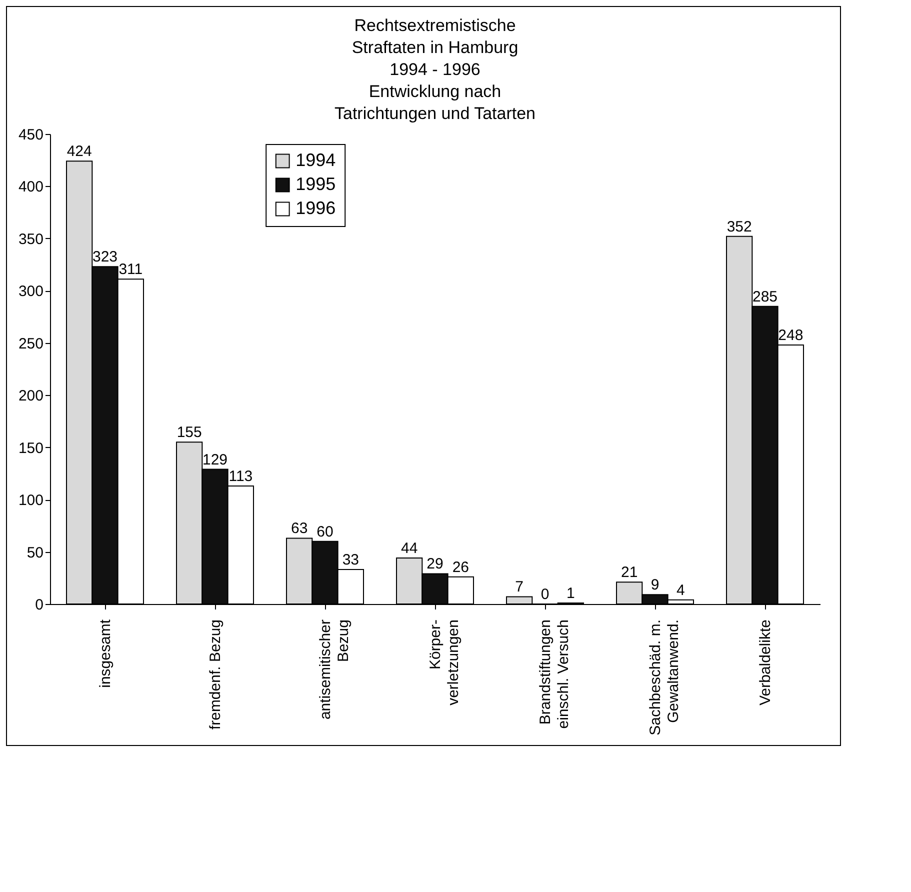  Describe the element at coordinates (31, 396) in the screenshot. I see `y-tick-label: 200` at that location.